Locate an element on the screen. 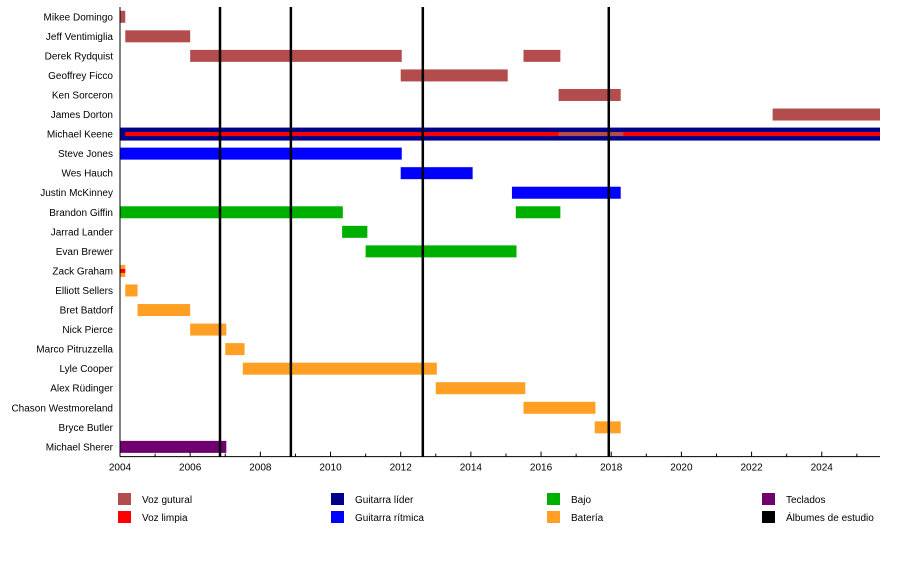 This screenshot has width=900, height=570. x-tick-label: 2010 is located at coordinates (330, 468).